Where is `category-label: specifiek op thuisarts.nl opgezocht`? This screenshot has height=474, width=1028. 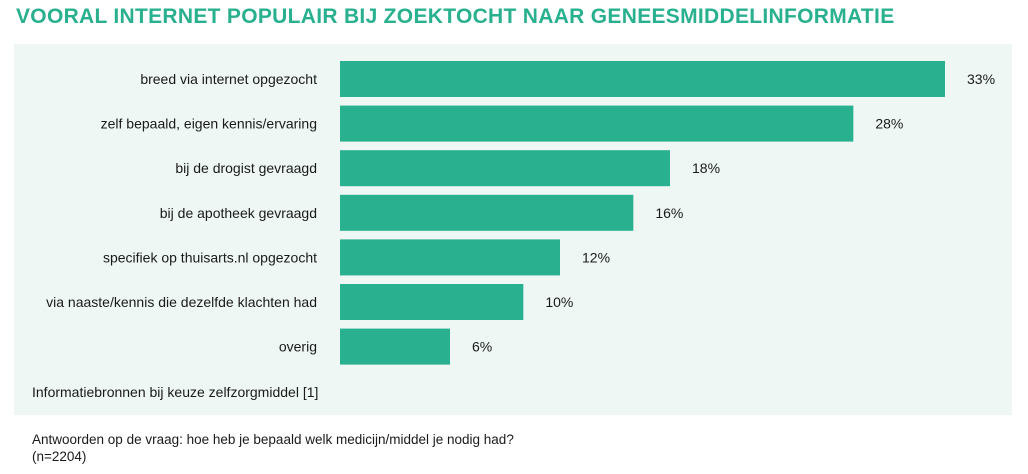 category-label: specifiek op thuisarts.nl opgezocht is located at coordinates (210, 257).